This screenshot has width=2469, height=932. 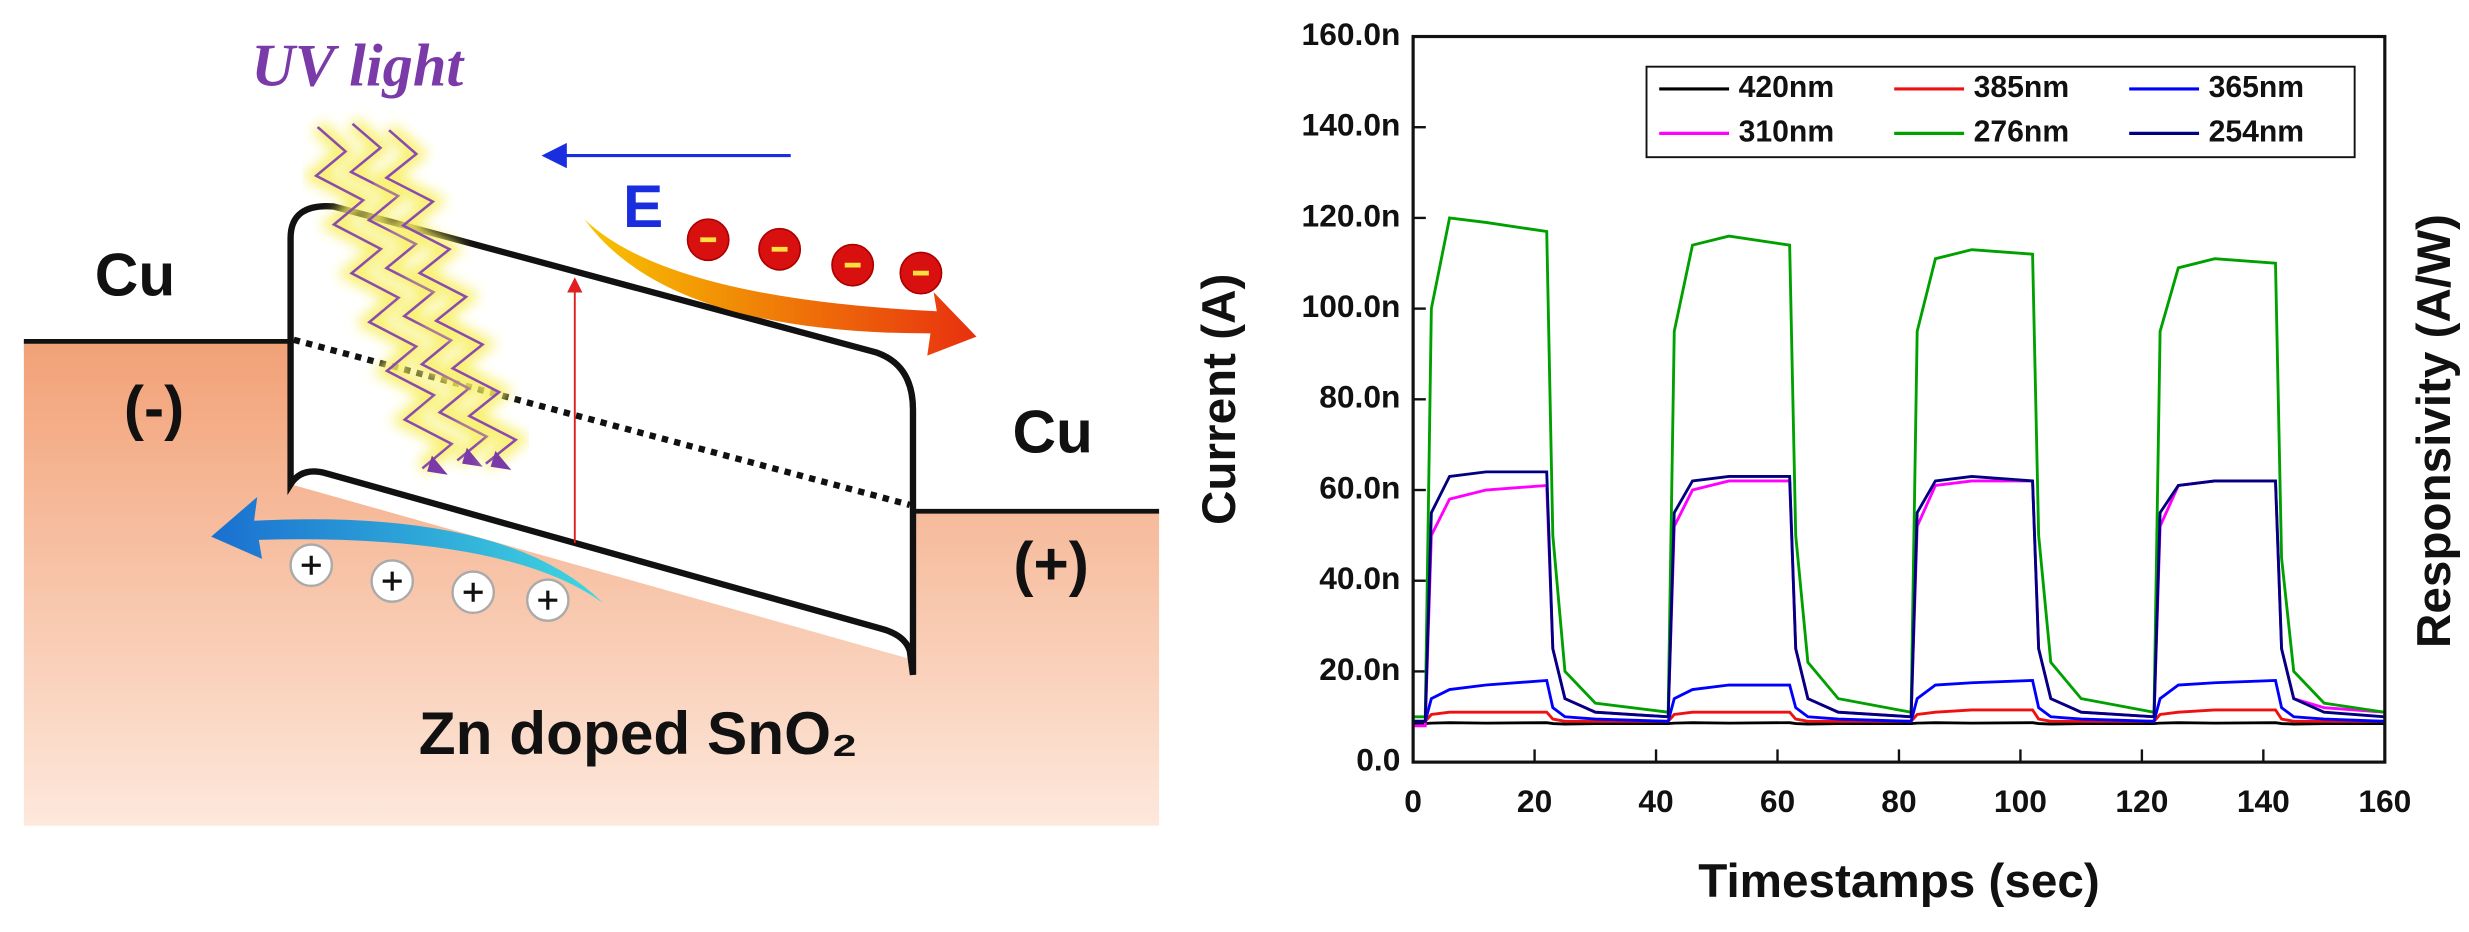 I want to click on y-tick-label: 120.0n, so click(x=1351, y=215).